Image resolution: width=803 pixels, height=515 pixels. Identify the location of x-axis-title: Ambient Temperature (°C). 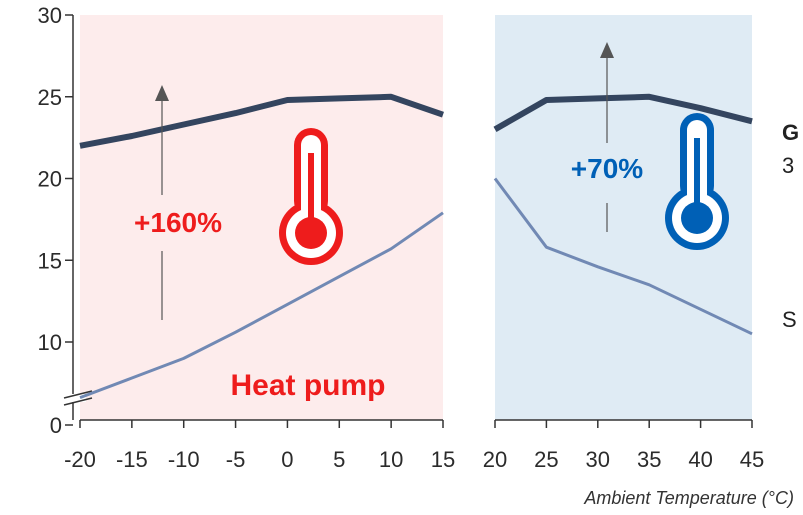
(688, 498).